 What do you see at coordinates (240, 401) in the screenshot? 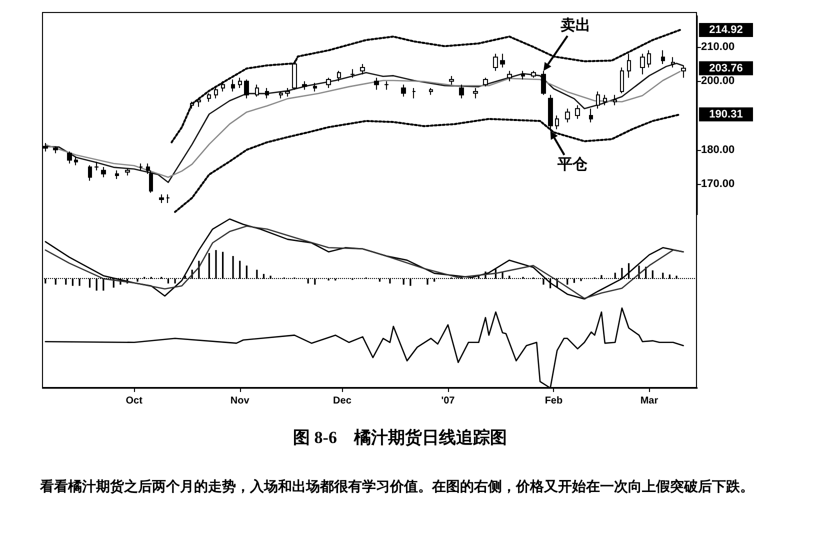
I see `x-tick-label: Nov` at bounding box center [240, 401].